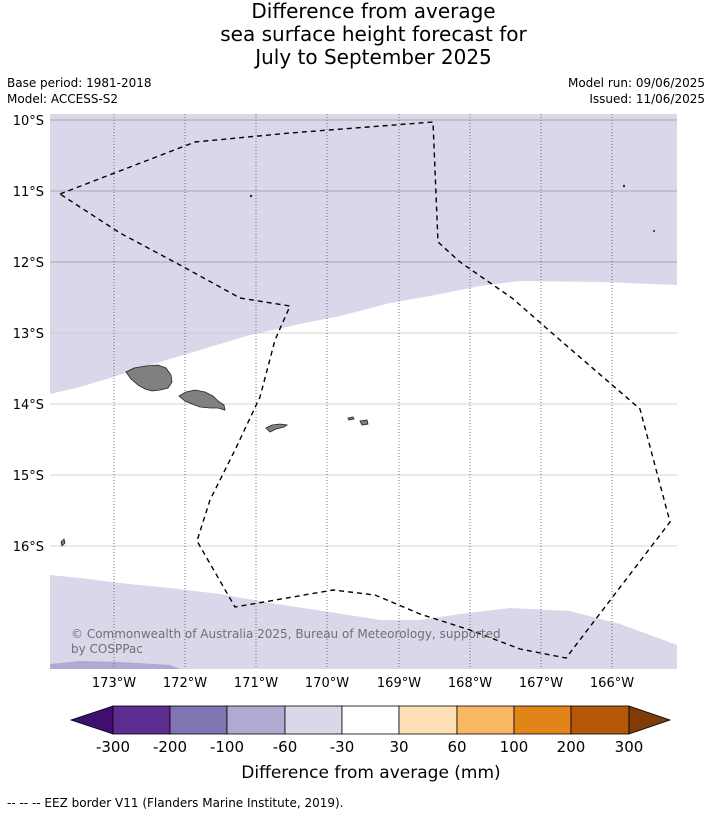 The image size is (713, 816). Describe the element at coordinates (28, 263) in the screenshot. I see `lat-label: 12°S` at that location.